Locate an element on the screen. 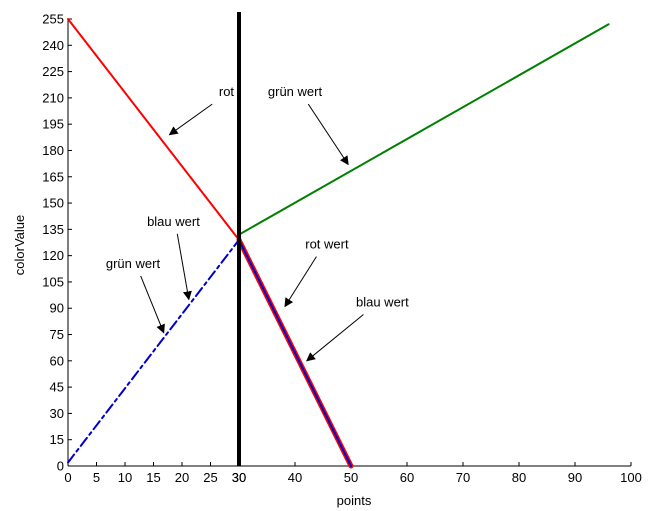  y-tick-label: 240 is located at coordinates (53, 45).